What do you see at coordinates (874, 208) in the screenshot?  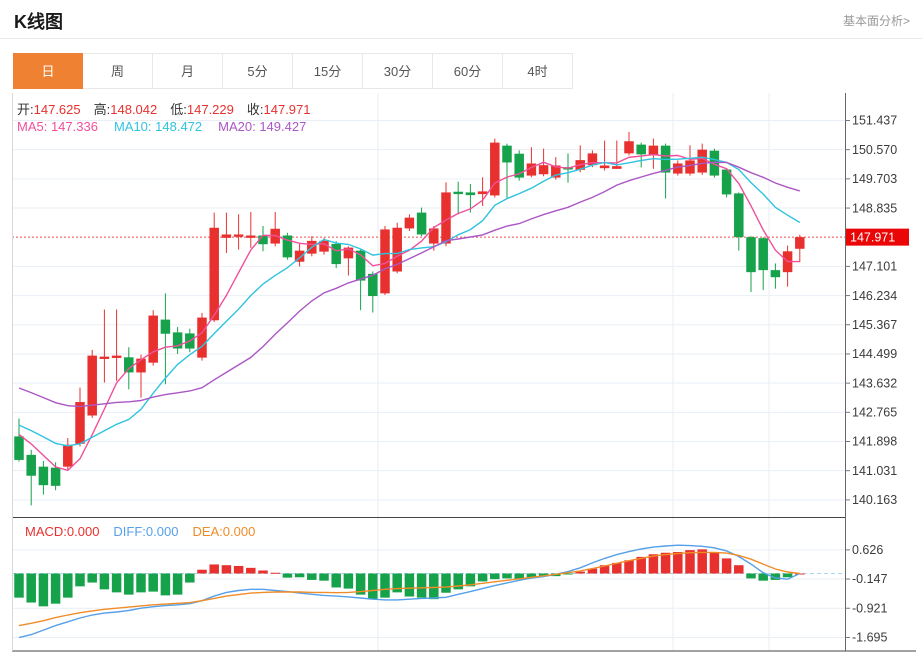 I see `svg-text: 148.835` at bounding box center [874, 208].